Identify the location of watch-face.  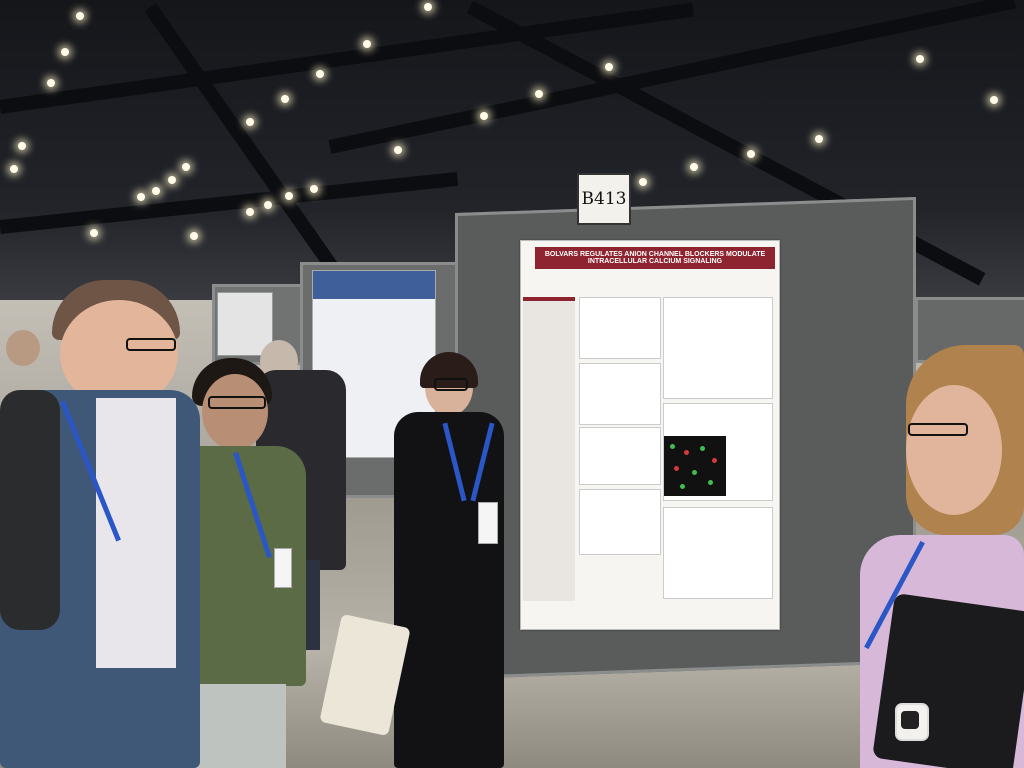
(910, 720).